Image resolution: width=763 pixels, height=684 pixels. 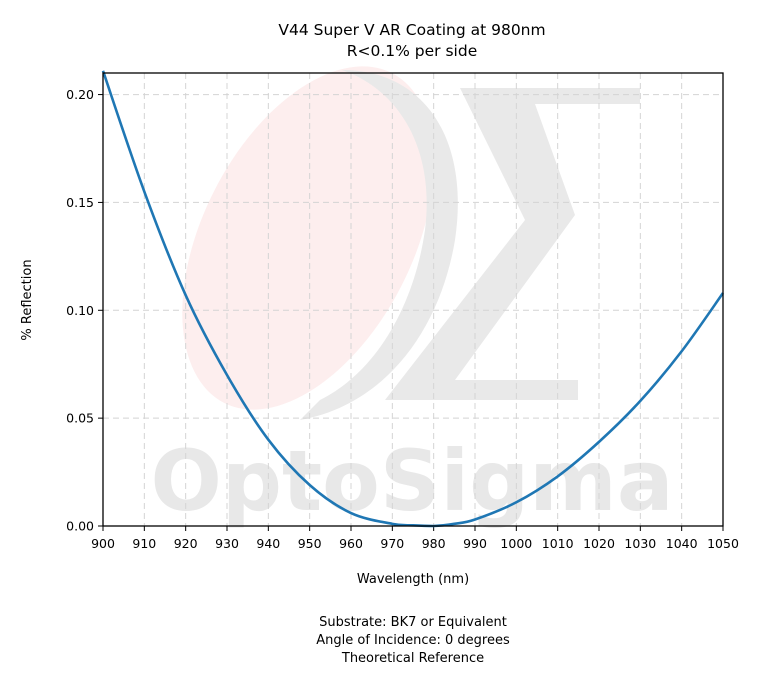 I want to click on x-tick-label: 920, so click(x=186, y=543).